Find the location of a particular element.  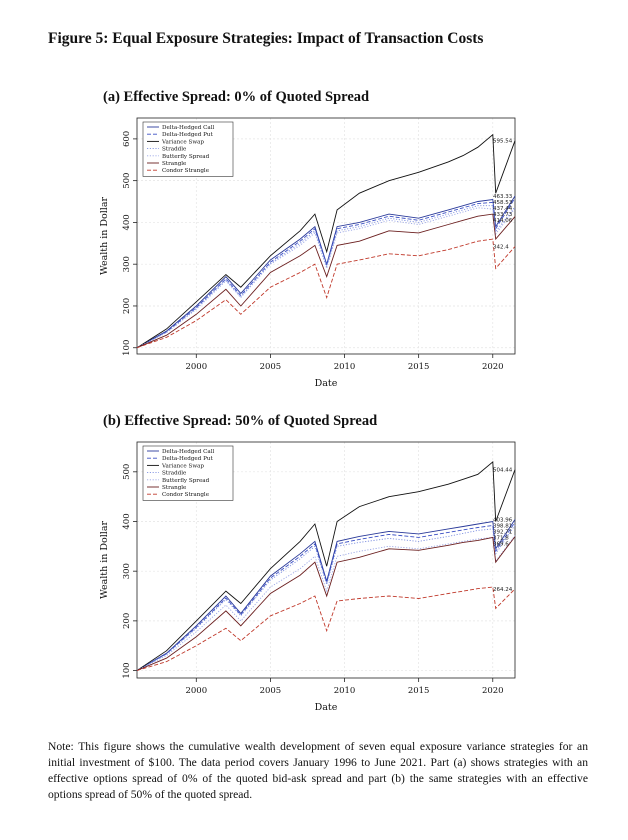

end-value-label: 342.4 is located at coordinates (501, 247).